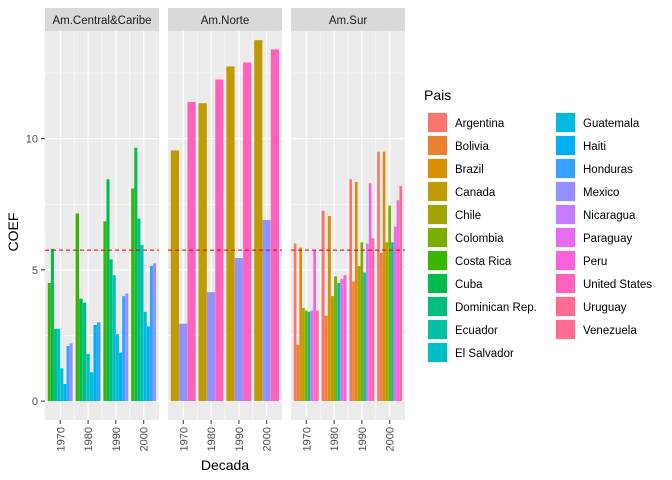 This screenshot has width=672, height=480. What do you see at coordinates (35, 271) in the screenshot?
I see `y-tick-label: 5` at bounding box center [35, 271].